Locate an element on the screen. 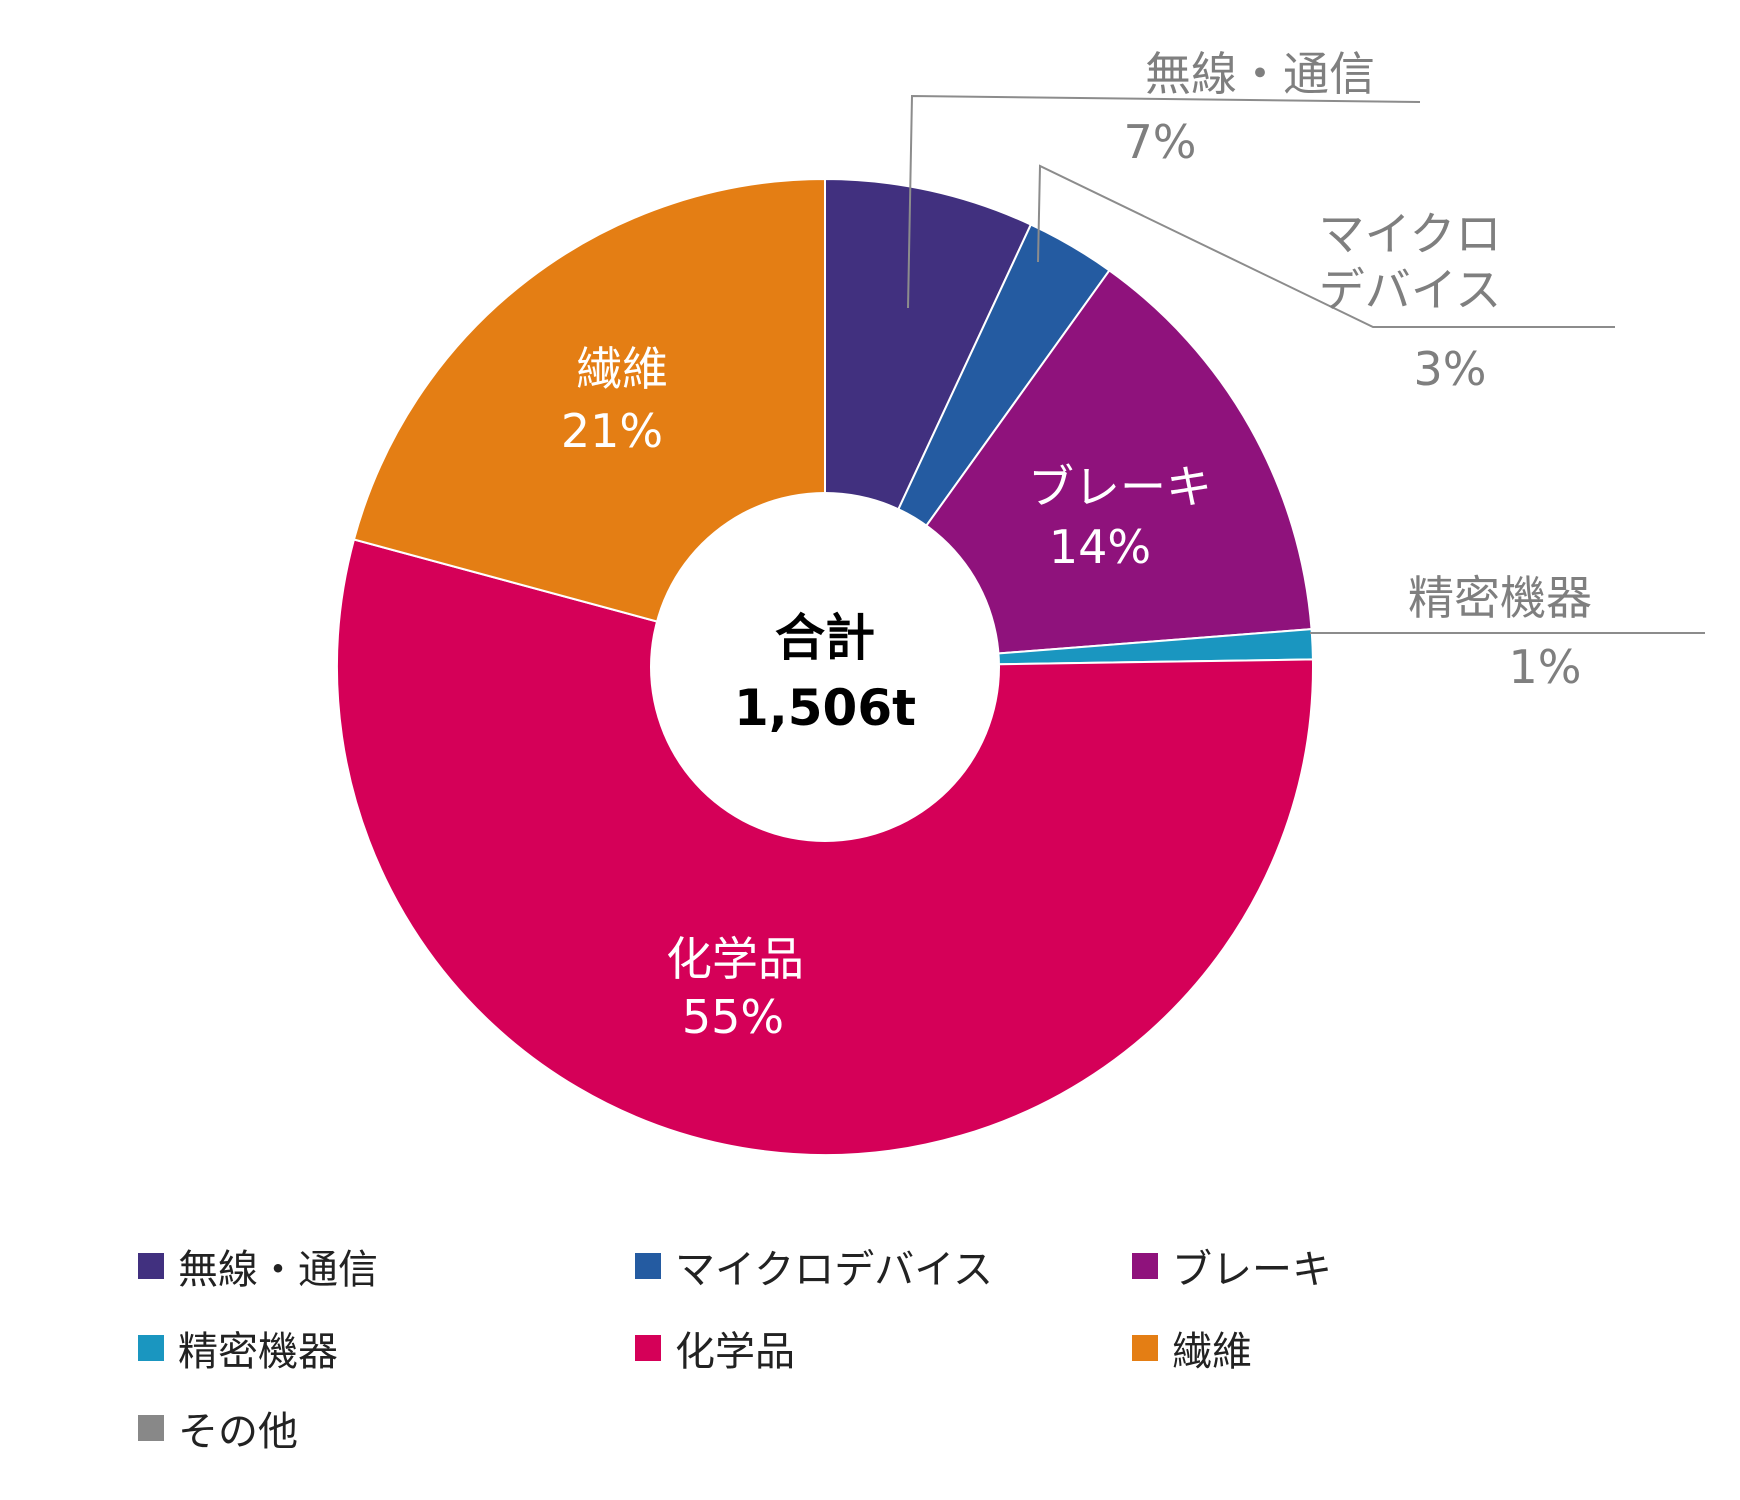 The height and width of the screenshot is (1500, 1740). legend-item: マイクロデバイス is located at coordinates (814, 1266).